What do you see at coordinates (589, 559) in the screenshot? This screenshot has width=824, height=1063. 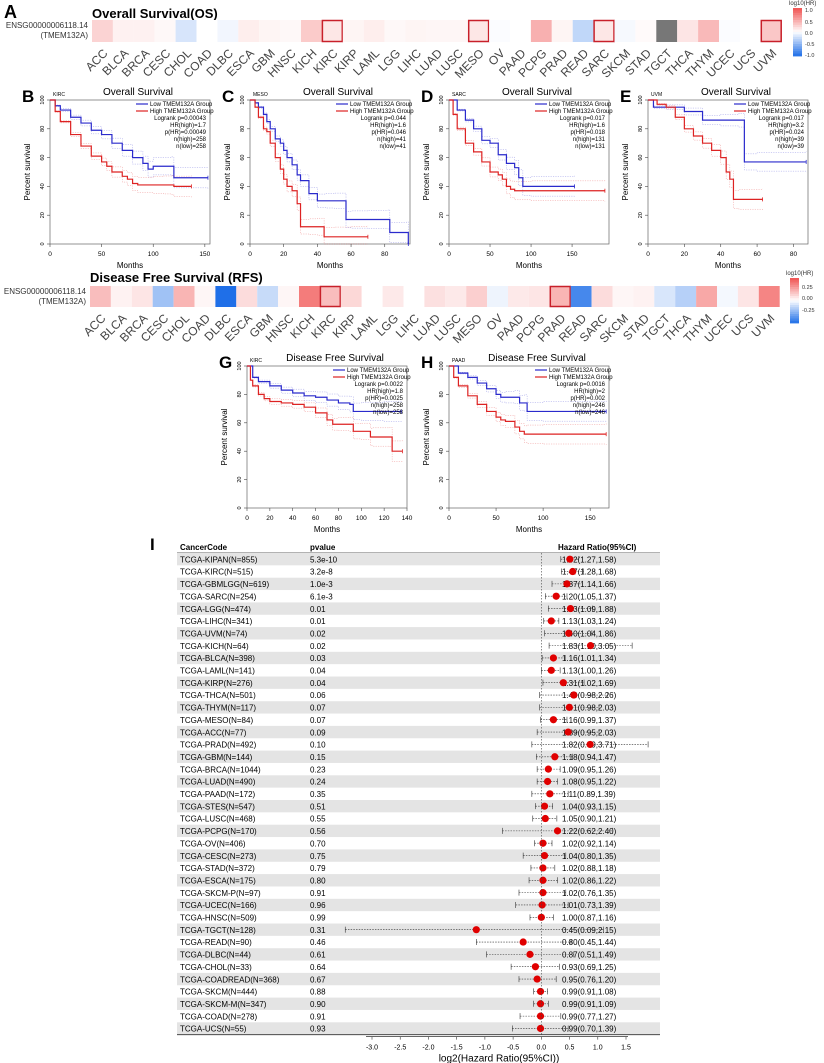 I see `hazard-ratio: 1.42(1.27,1.58)` at bounding box center [589, 559].